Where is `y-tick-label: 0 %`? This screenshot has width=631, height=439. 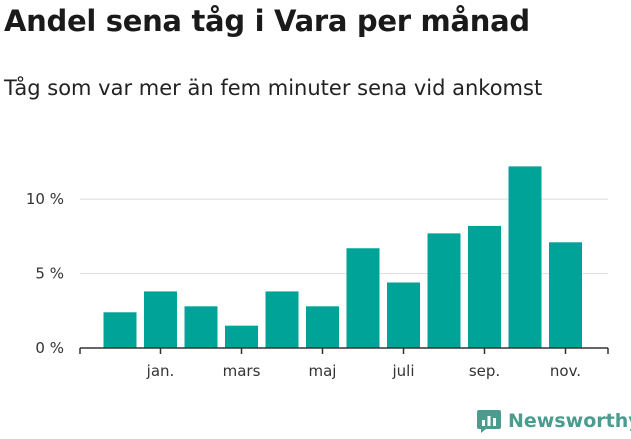
y-tick-label: 0 % is located at coordinates (49, 348).